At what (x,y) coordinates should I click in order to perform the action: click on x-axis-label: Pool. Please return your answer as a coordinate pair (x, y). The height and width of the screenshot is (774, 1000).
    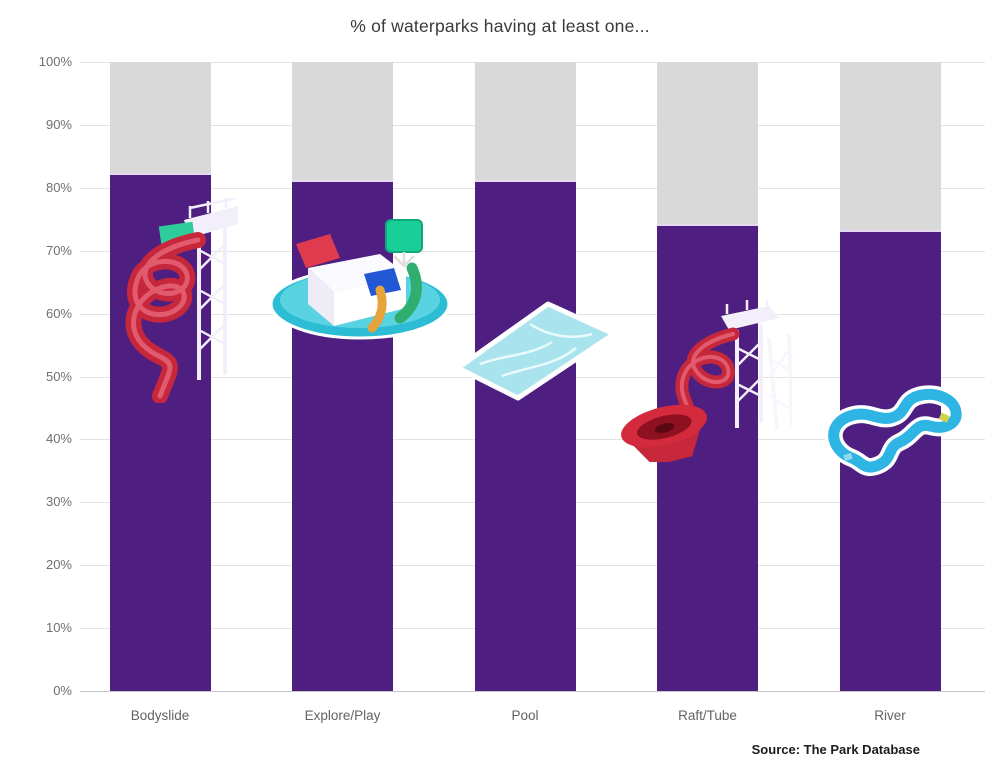
    Looking at the image, I should click on (525, 715).